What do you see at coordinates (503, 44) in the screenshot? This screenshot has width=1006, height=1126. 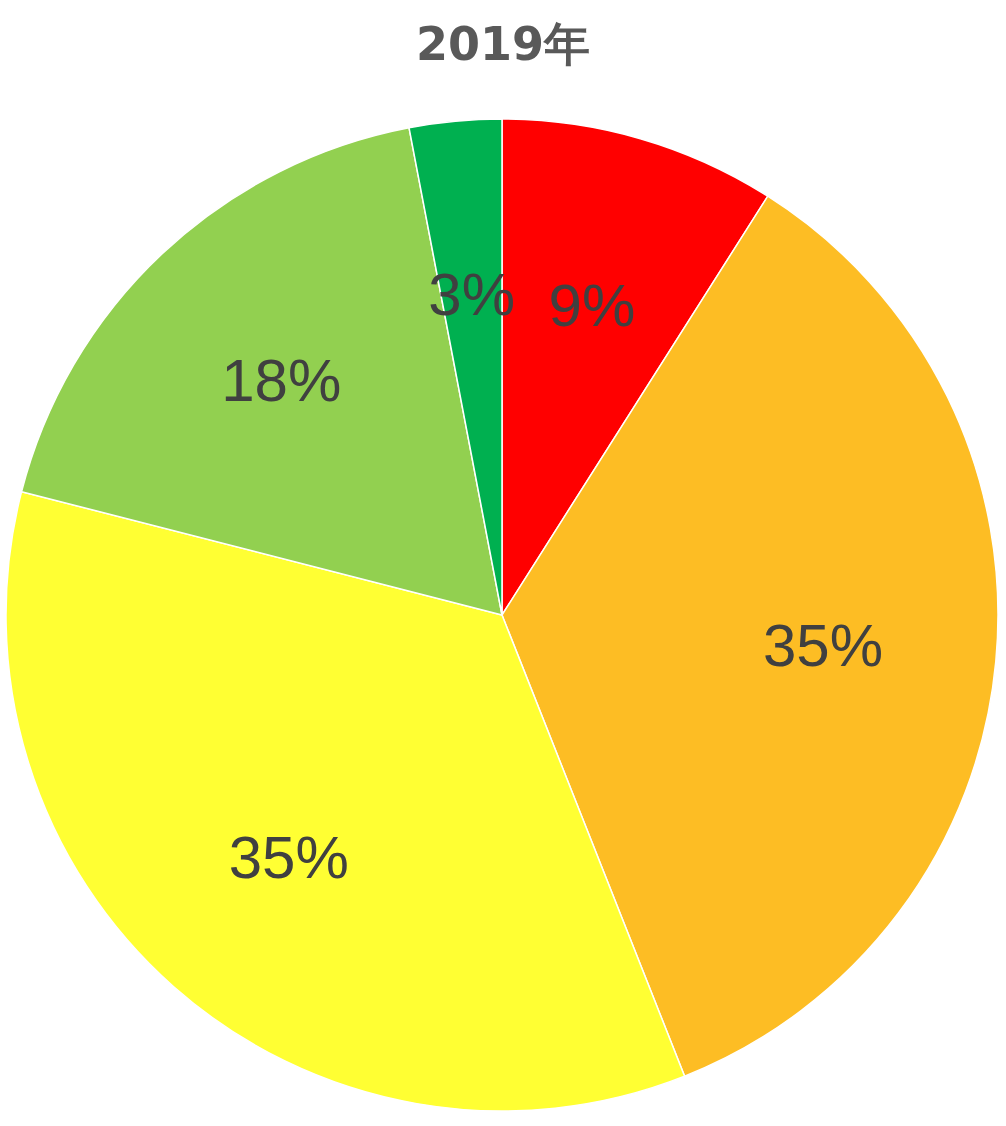 I see `chart-title: 2019年` at bounding box center [503, 44].